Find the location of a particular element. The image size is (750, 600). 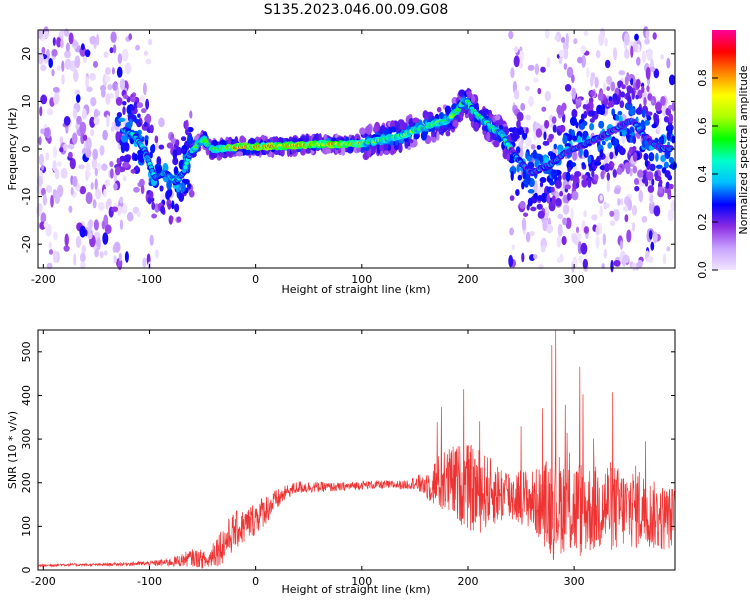

snr-y-tick-label: 400 is located at coordinates (26, 395).